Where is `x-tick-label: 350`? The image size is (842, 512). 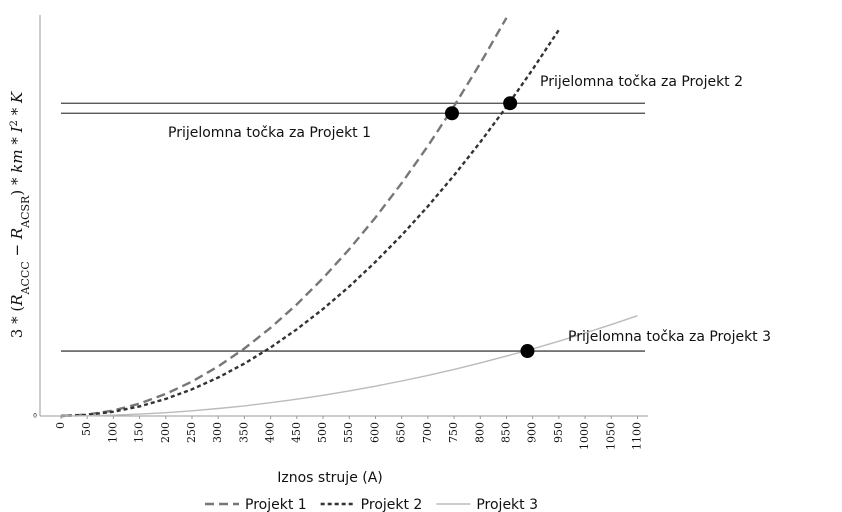
x-tick-label: 350 is located at coordinates (243, 432).